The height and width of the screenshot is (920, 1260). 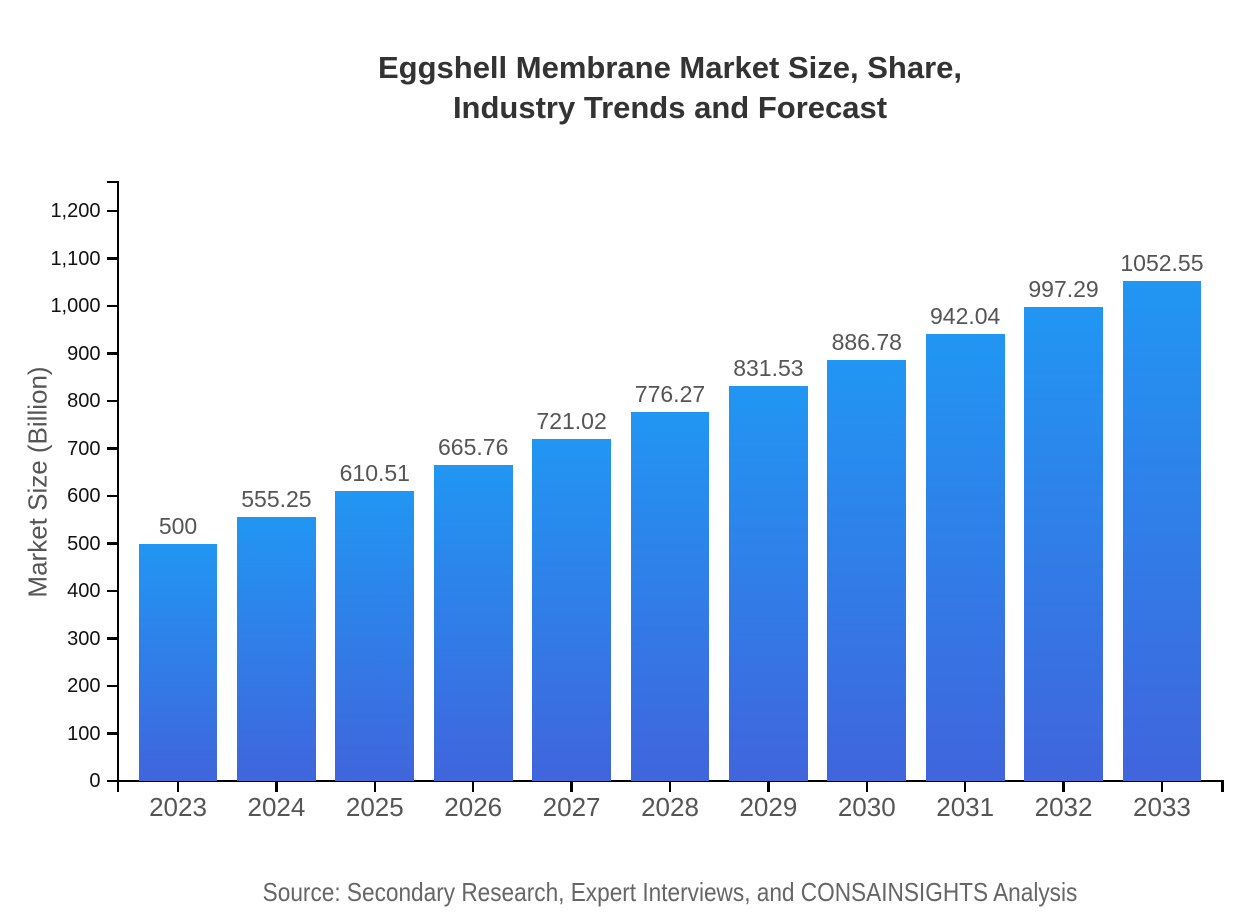 I want to click on y-axis-tick-label: 0, so click(x=95, y=781).